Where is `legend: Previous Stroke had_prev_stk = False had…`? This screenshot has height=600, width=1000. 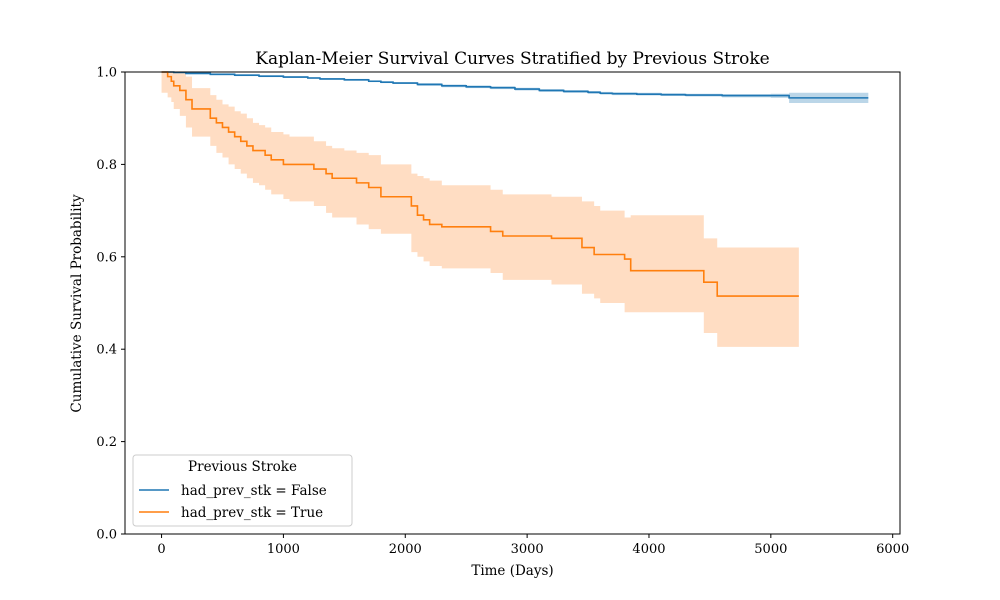
legend: Previous Stroke had_prev_stk = False had… is located at coordinates (242, 490).